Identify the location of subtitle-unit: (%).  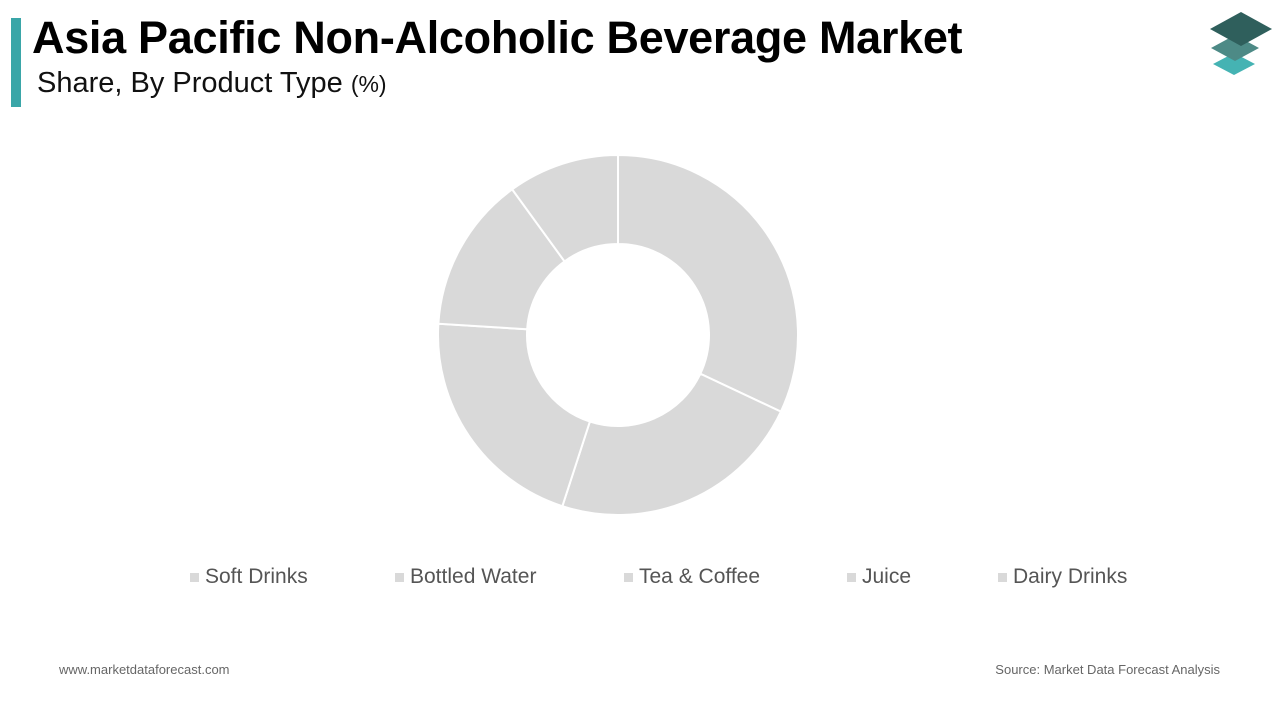
(368, 84).